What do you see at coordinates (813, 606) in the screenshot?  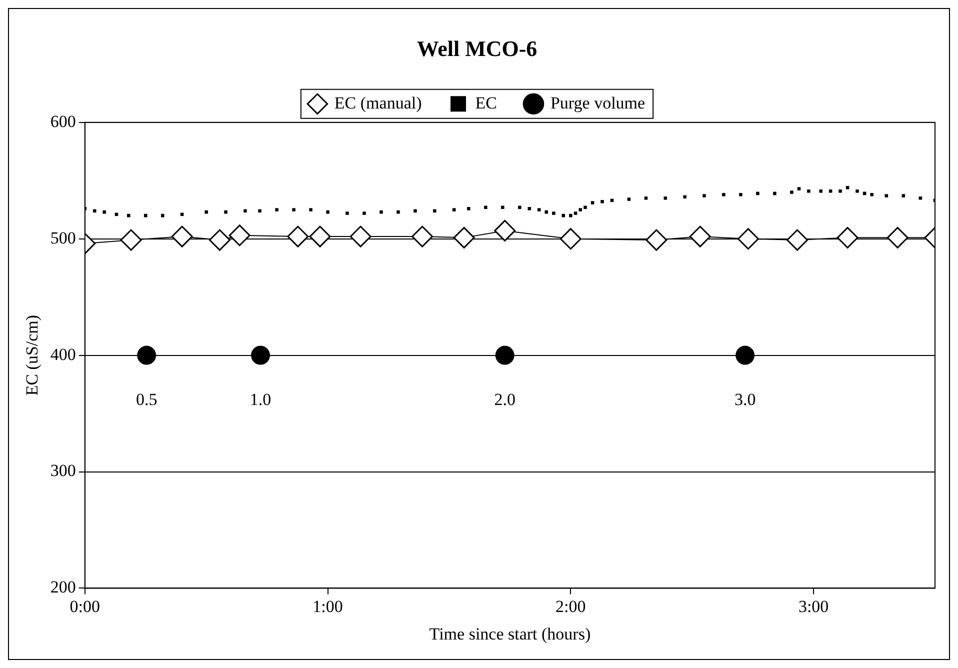 I see `x-tick-label: 3:00` at bounding box center [813, 606].